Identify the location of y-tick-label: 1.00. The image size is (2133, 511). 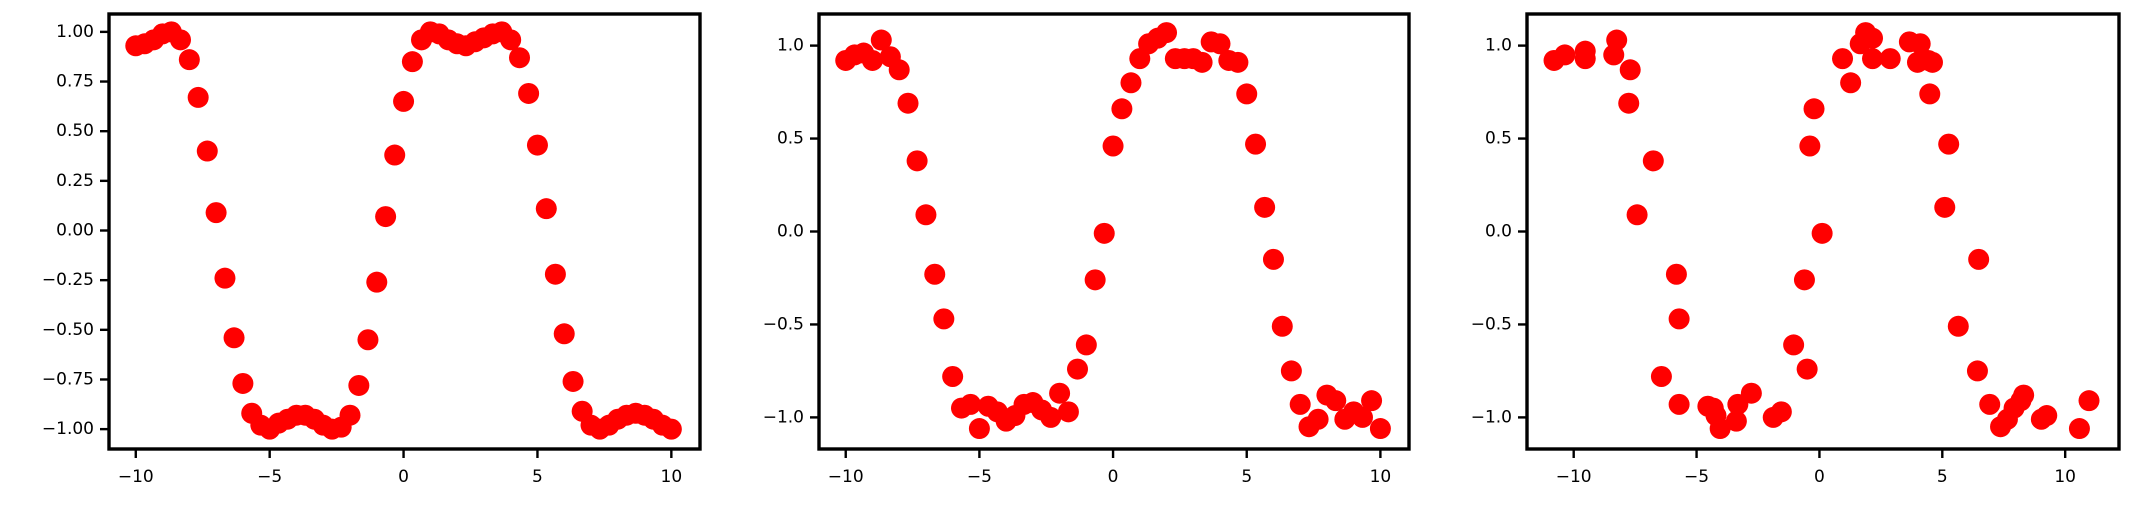
(75, 32).